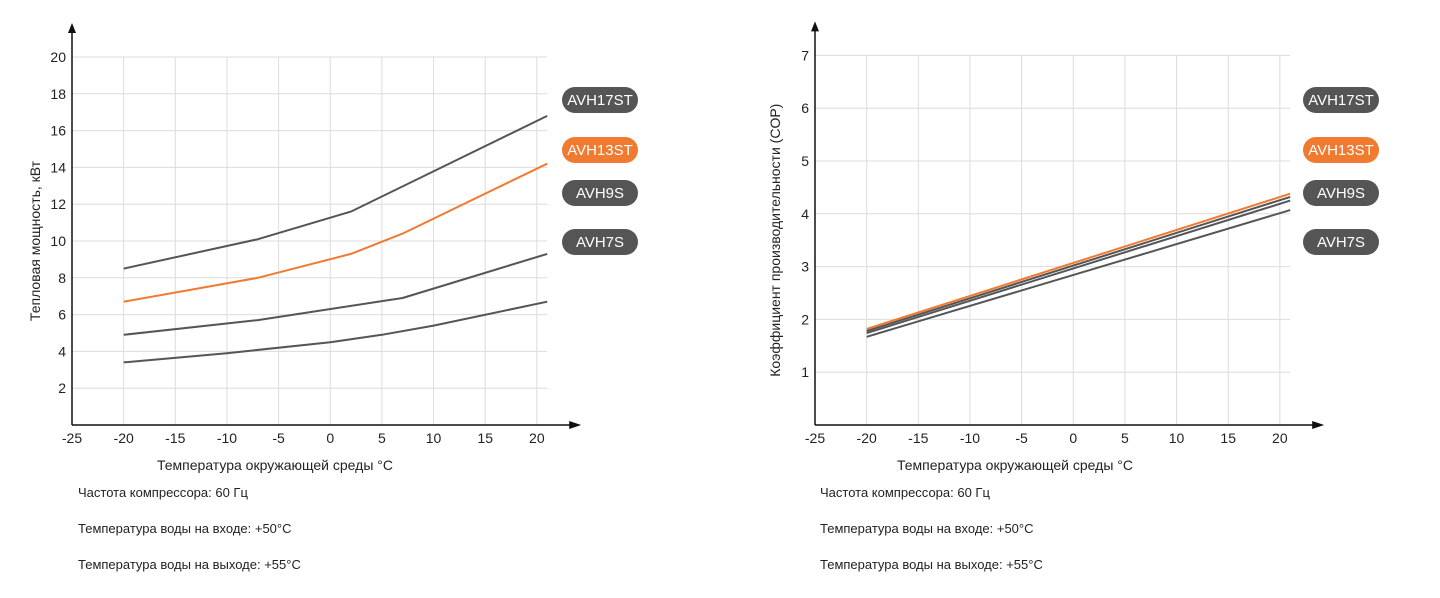  I want to click on y-axis-title: Коэффициент производительности (COP), so click(775, 240).